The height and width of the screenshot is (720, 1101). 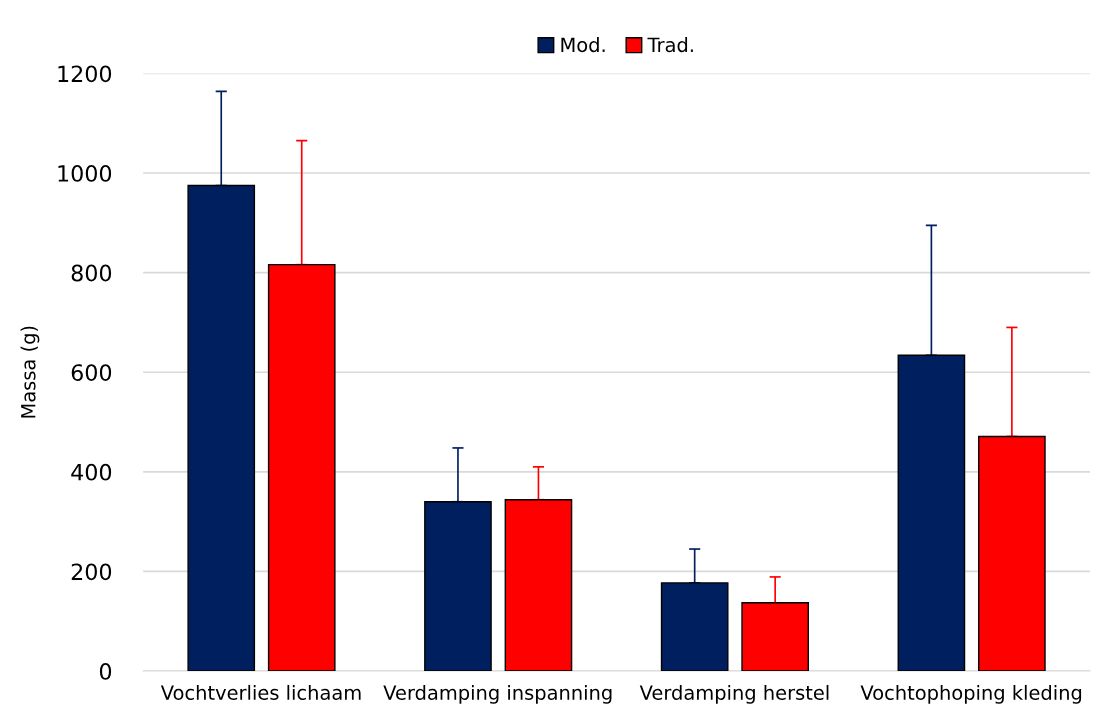 What do you see at coordinates (85, 173) in the screenshot?
I see `y-tick-label: 1000` at bounding box center [85, 173].